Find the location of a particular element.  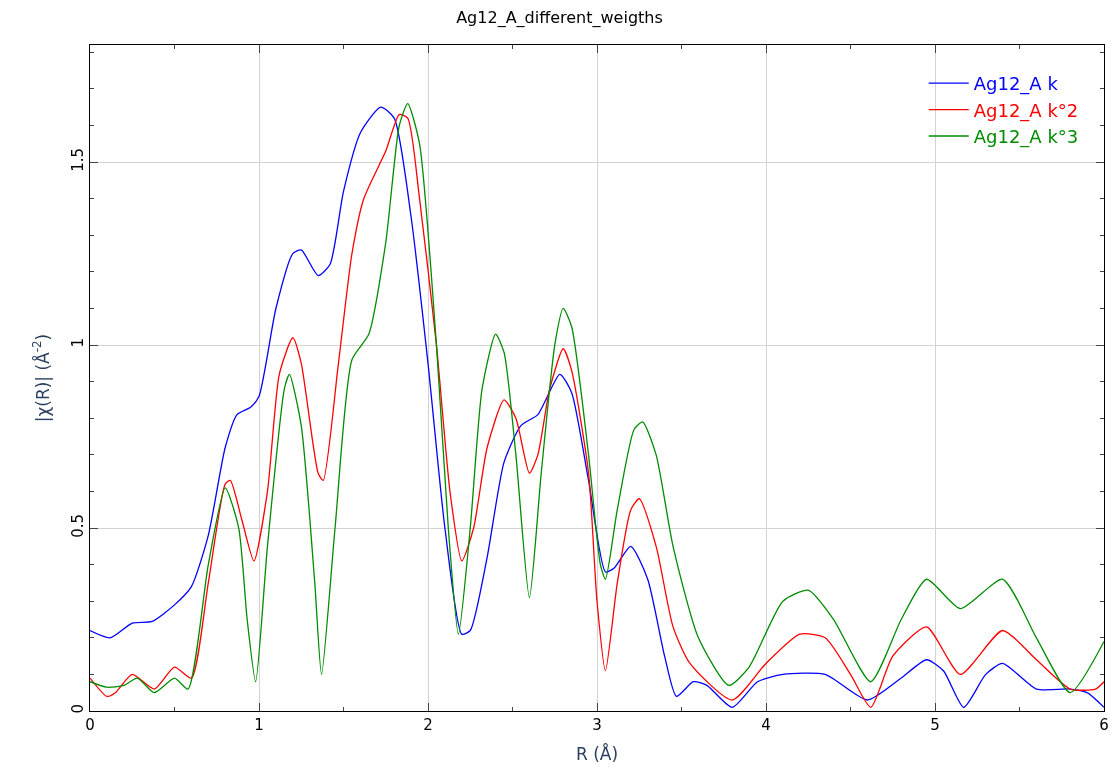

x-tick-label: 6 is located at coordinates (1104, 725).